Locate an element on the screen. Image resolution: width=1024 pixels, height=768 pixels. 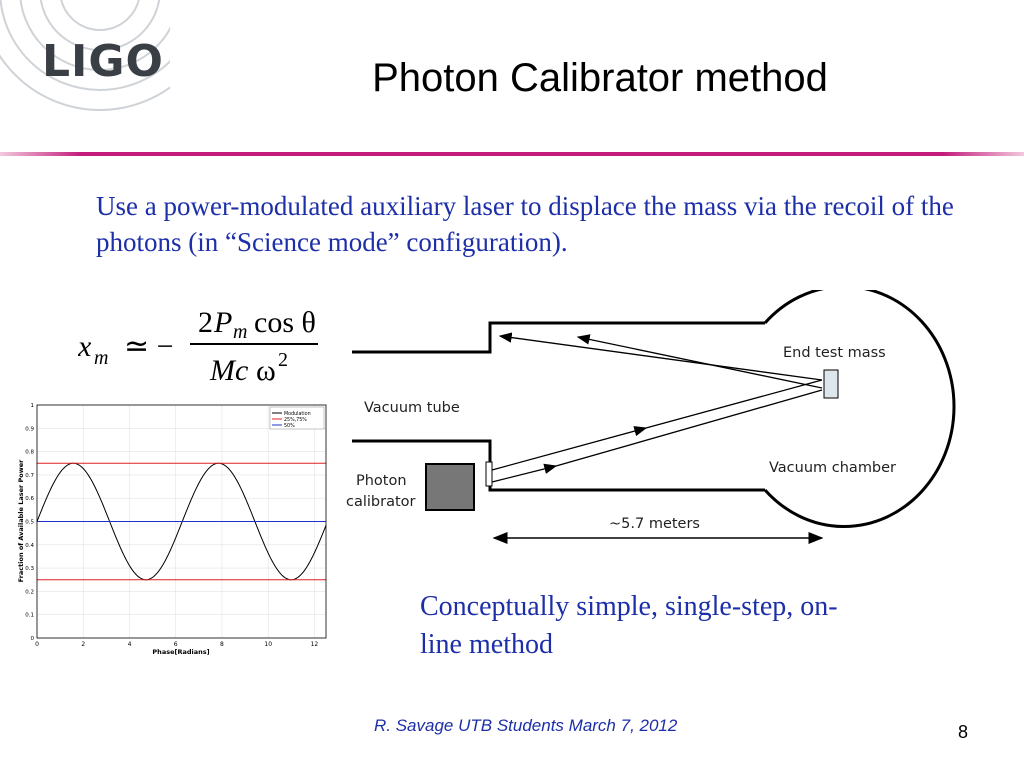
formula-lhs-sub: m is located at coordinates (101, 358).